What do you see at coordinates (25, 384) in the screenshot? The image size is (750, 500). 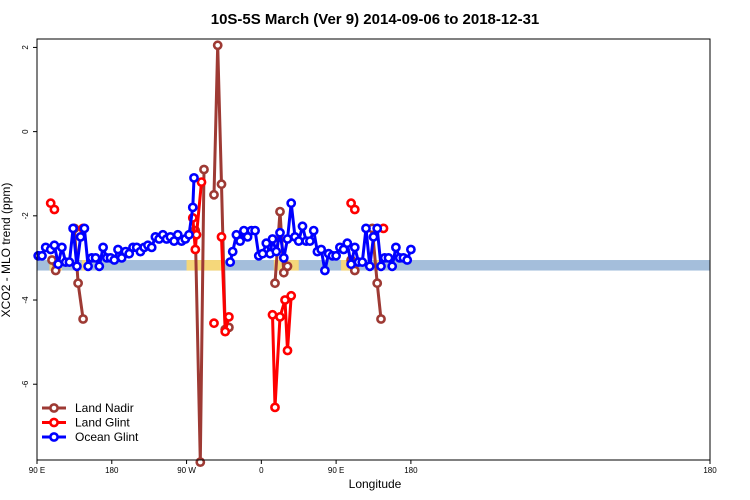 I see `y-tick-label: -6` at bounding box center [25, 384].